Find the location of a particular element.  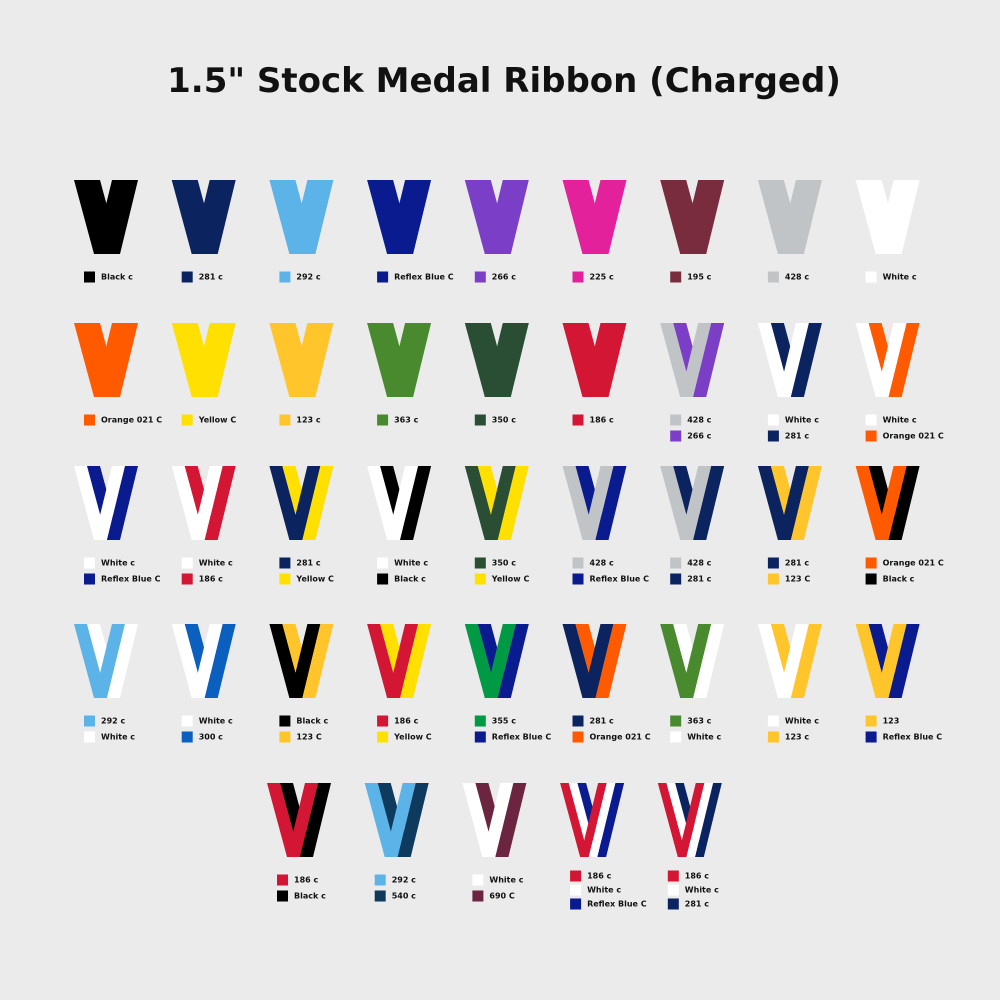

swatch-label: 123 is located at coordinates (891, 721).